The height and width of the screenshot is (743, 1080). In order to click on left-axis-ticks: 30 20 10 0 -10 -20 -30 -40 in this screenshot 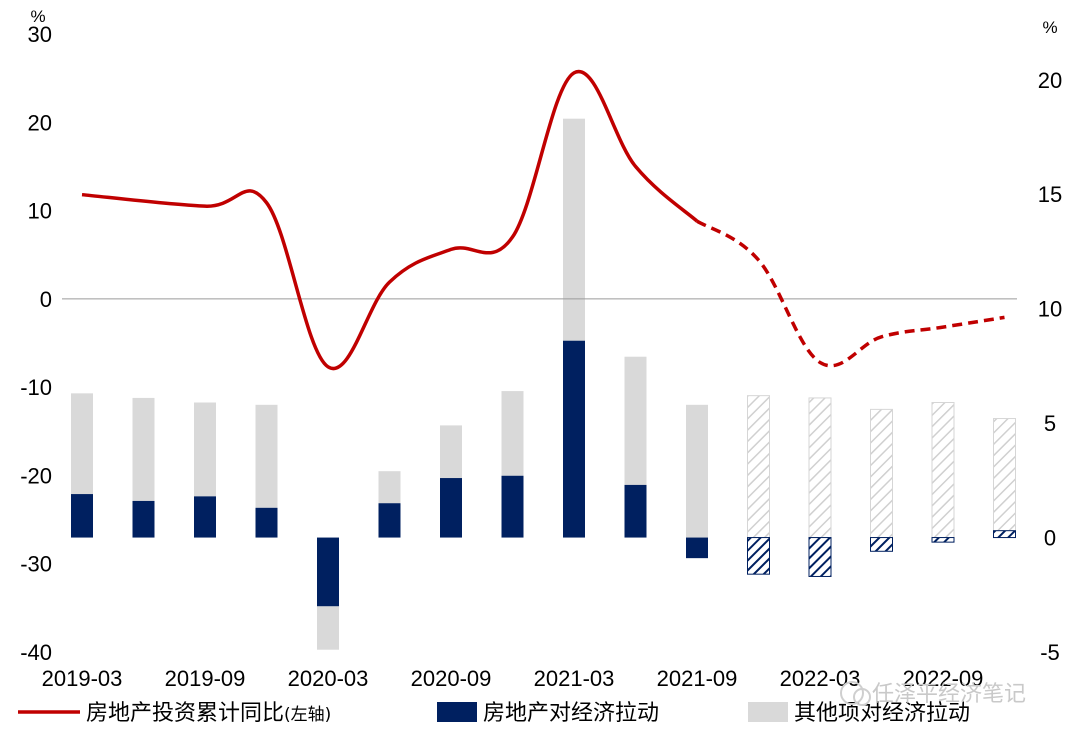, I will do `click(36, 343)`.